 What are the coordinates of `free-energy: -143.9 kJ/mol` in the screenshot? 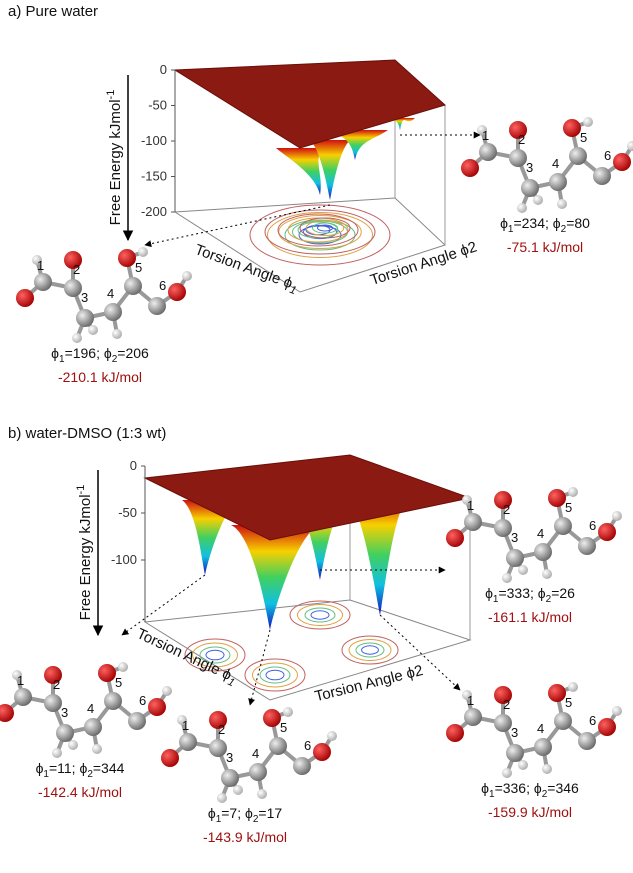 It's located at (245, 837).